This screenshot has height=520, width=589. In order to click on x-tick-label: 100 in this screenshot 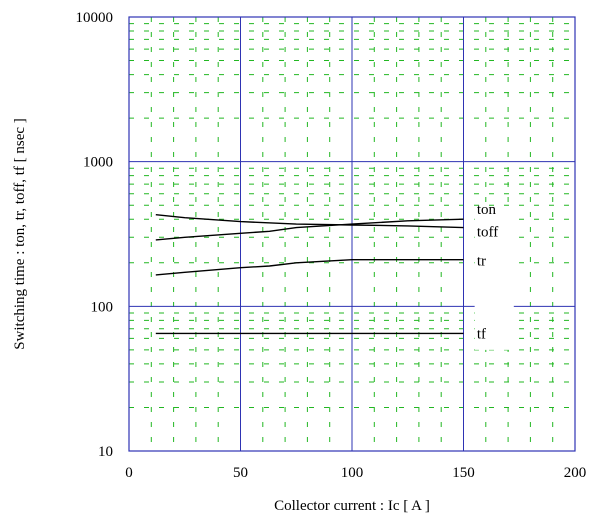, I will do `click(352, 473)`.